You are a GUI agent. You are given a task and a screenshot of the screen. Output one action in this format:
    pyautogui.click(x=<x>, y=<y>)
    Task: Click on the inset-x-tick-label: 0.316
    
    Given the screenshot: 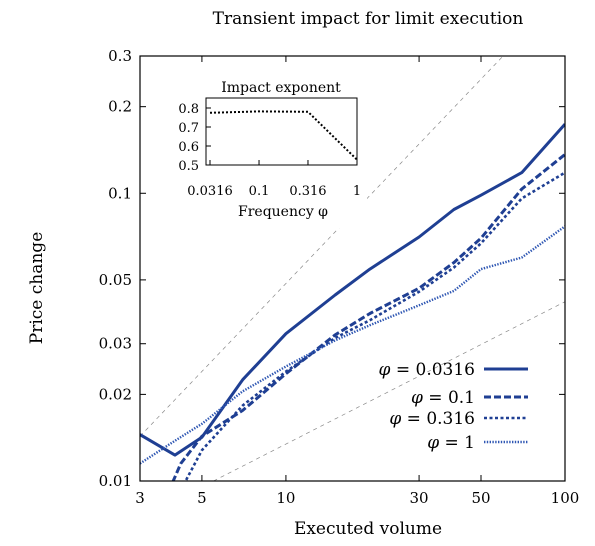 What is the action you would take?
    pyautogui.click(x=307, y=191)
    